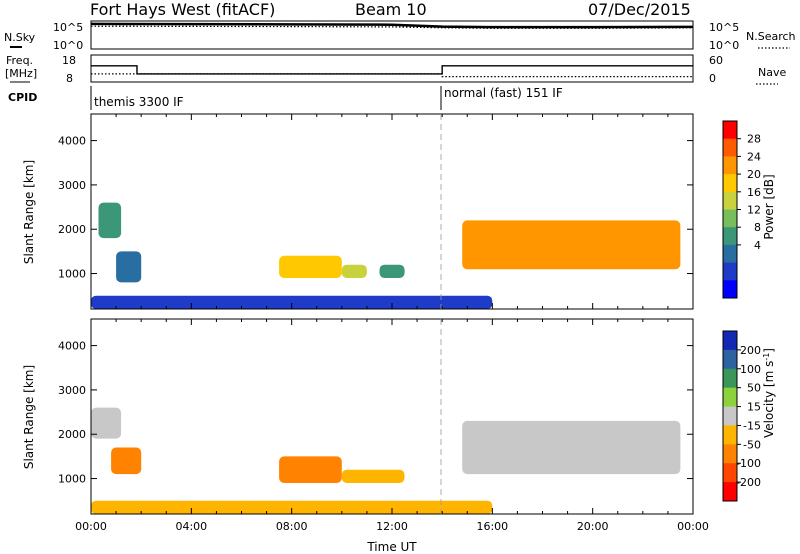 Image resolution: width=800 pixels, height=554 pixels. I want to click on station-title: Fort Hays West (fitACF), so click(182, 9).